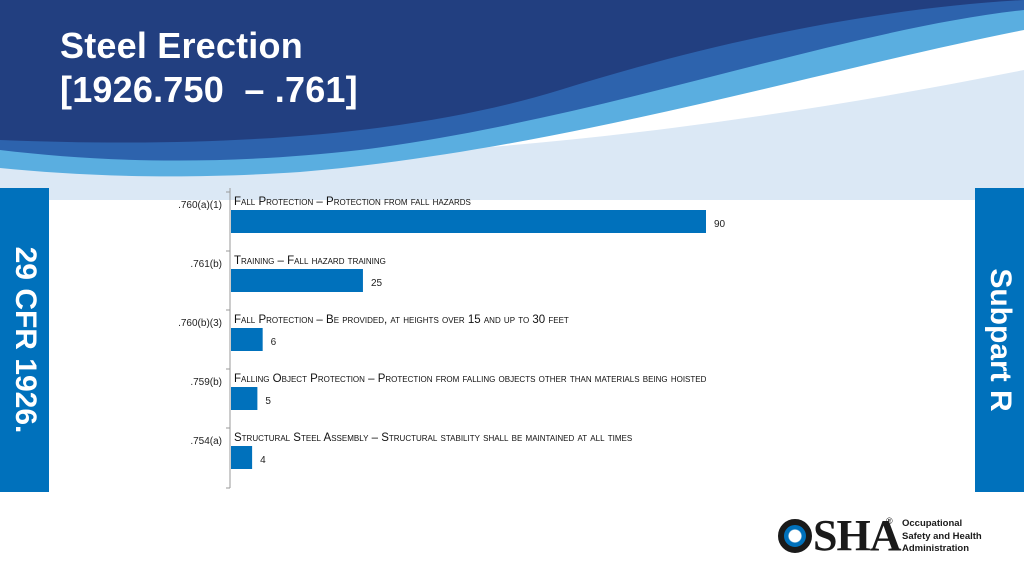  I want to click on bar-value-label: 90, so click(720, 224).